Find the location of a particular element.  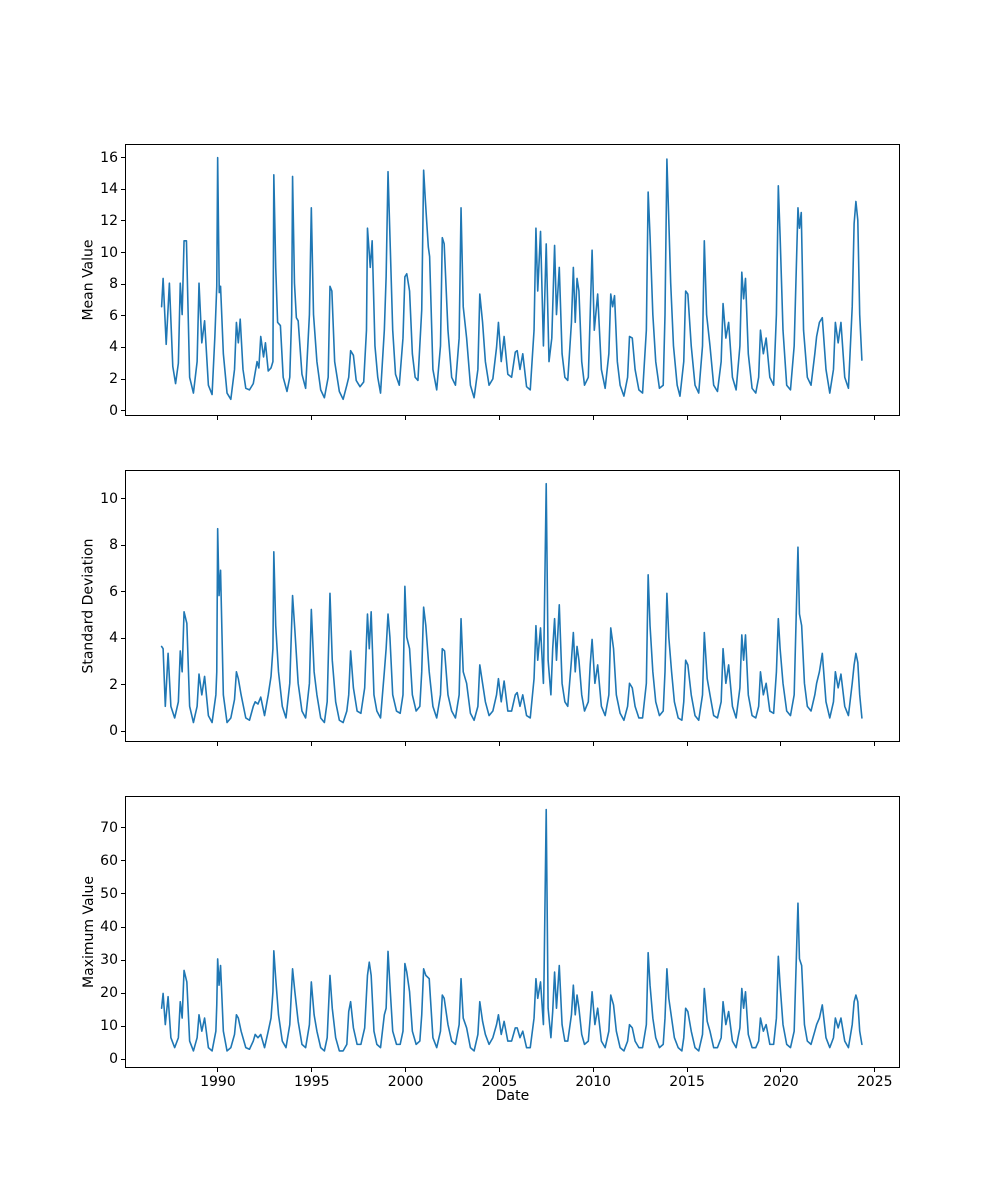

mean-value-line-chart is located at coordinates (511, 278).